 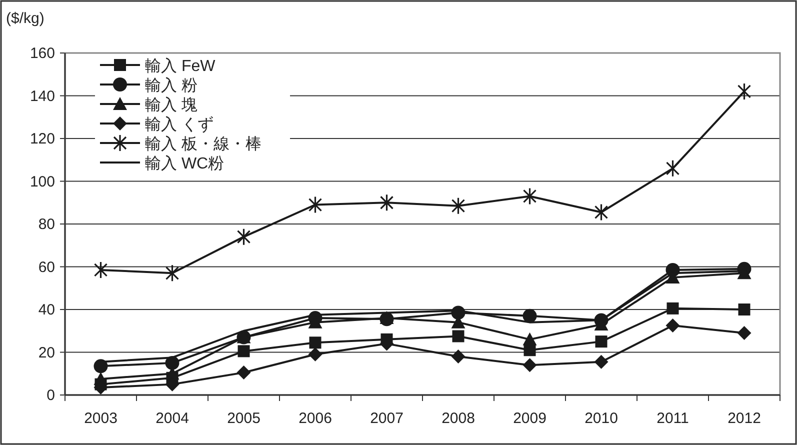 I want to click on y-tick-label: 60, so click(x=46, y=267).